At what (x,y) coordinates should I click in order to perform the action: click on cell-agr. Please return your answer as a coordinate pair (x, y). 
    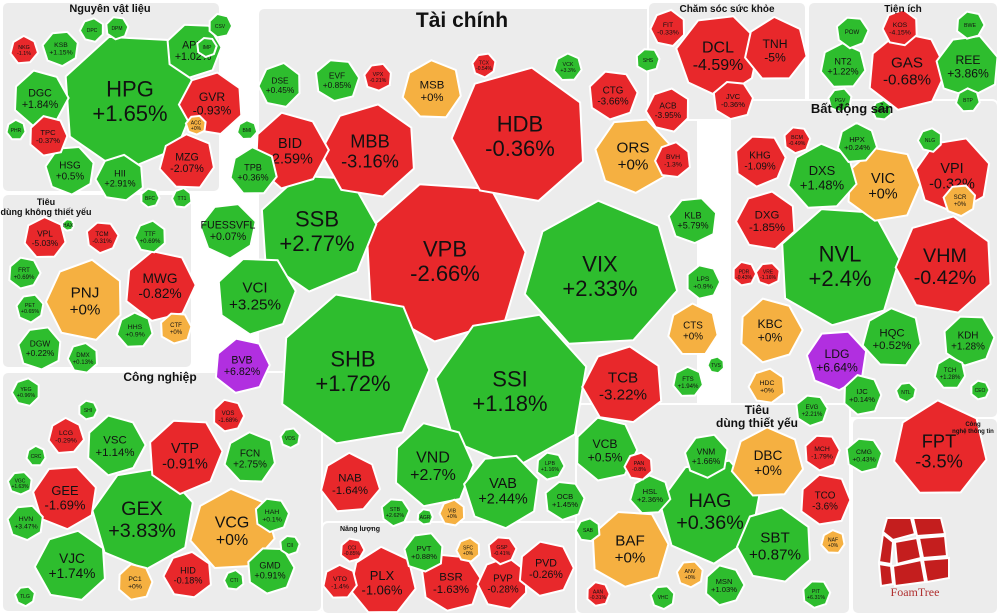
    Looking at the image, I should click on (425, 517).